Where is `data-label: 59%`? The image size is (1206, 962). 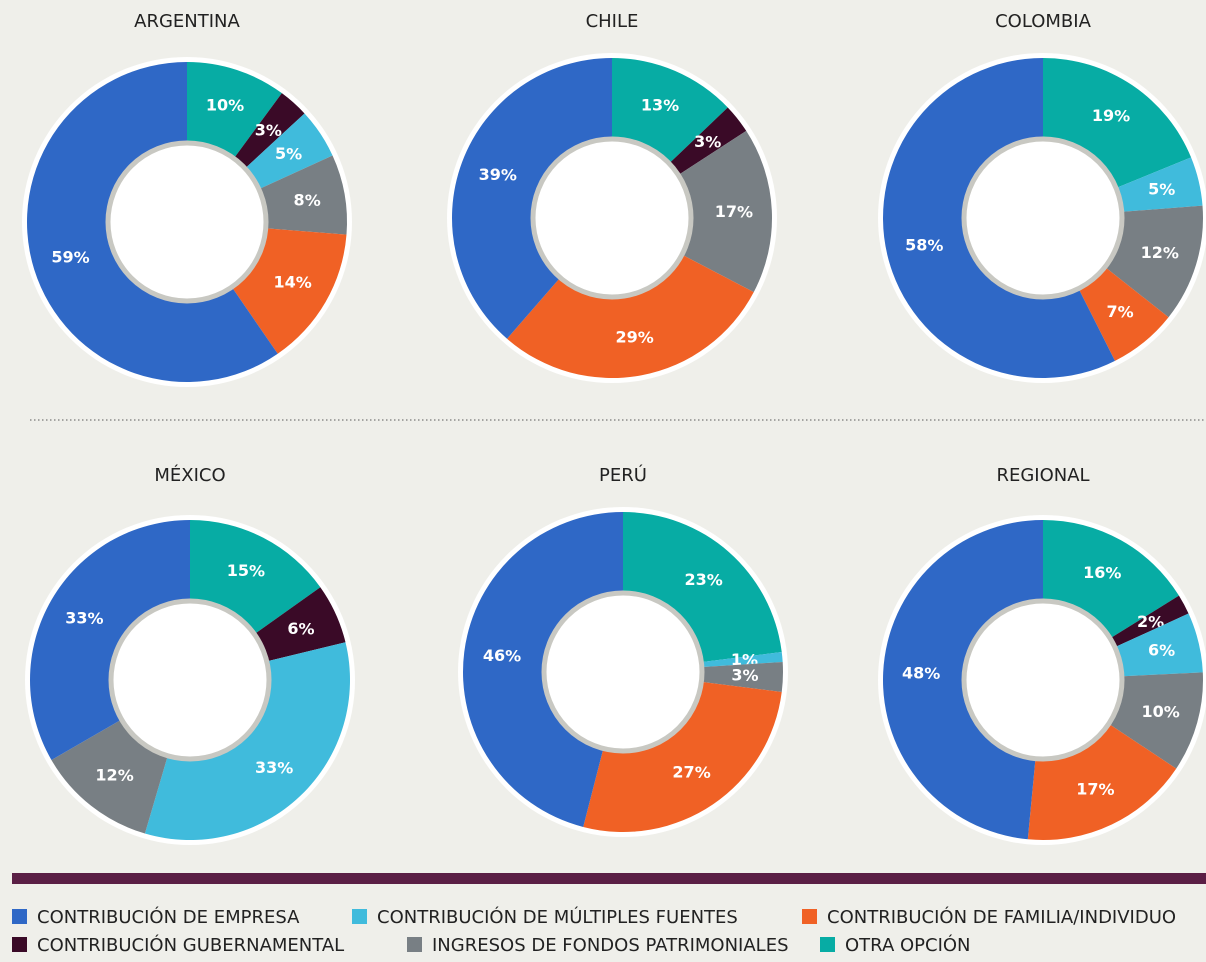
data-label: 59% is located at coordinates (70, 257).